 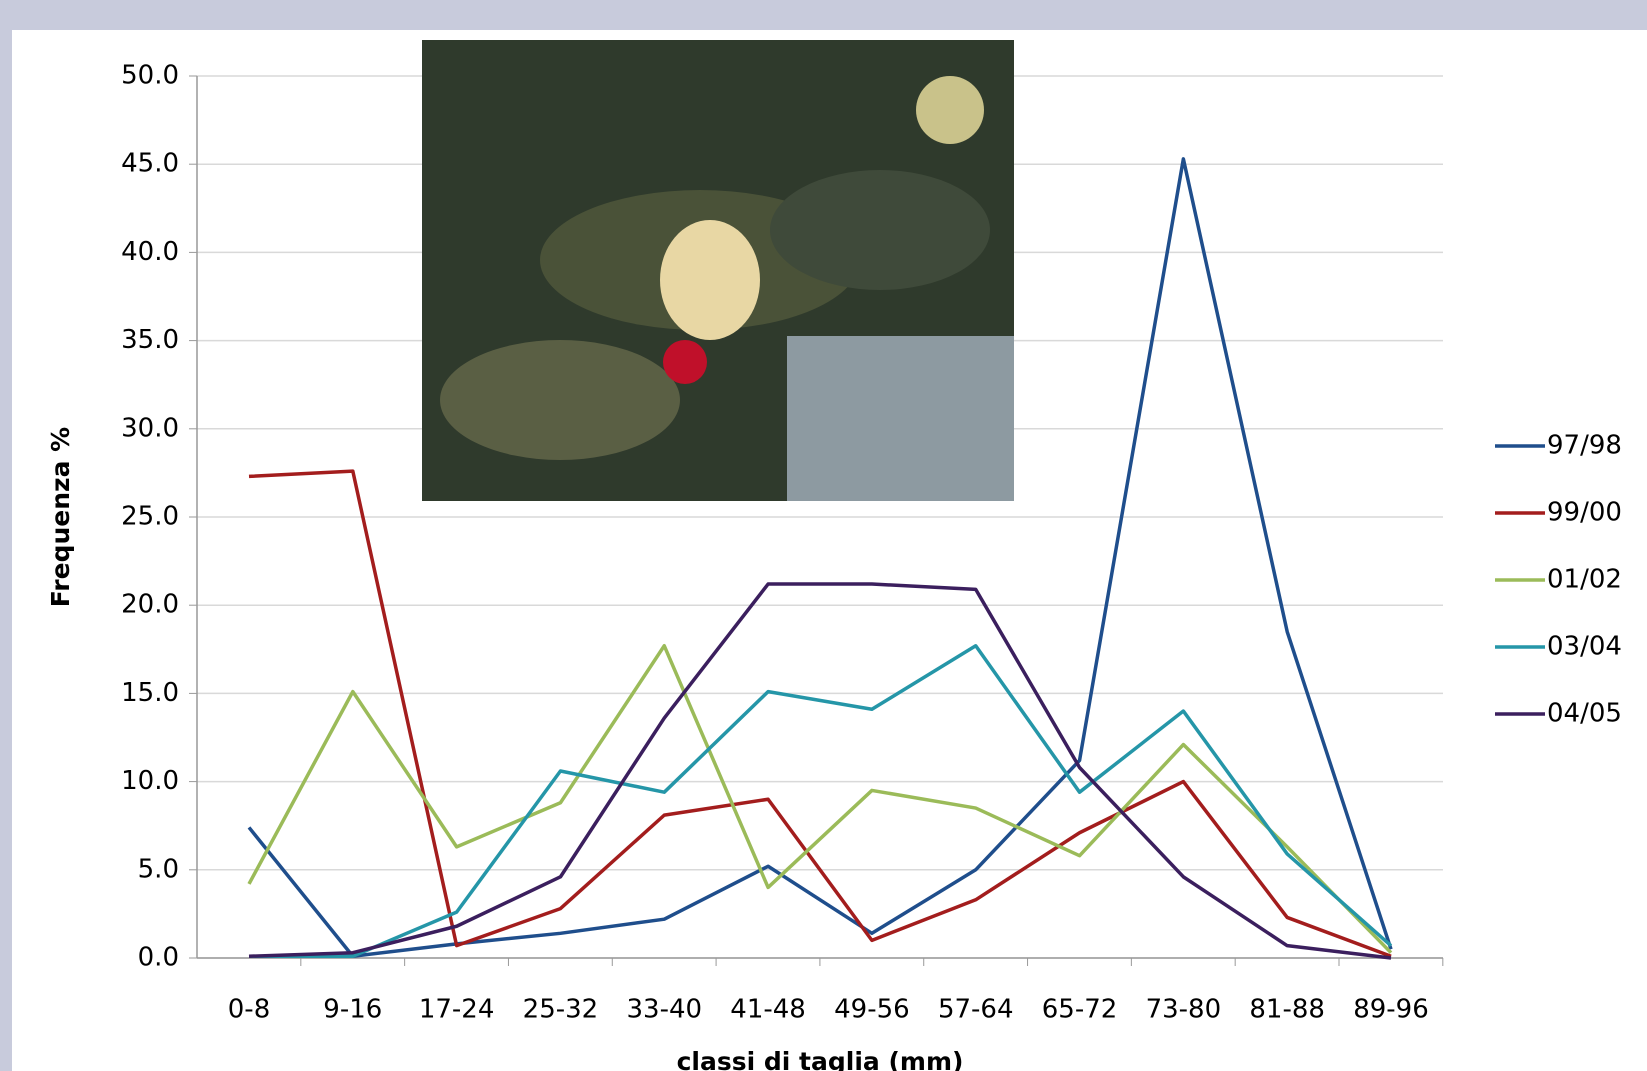 I want to click on x-axis-title: classi di taglia (mm), so click(x=820, y=1059).